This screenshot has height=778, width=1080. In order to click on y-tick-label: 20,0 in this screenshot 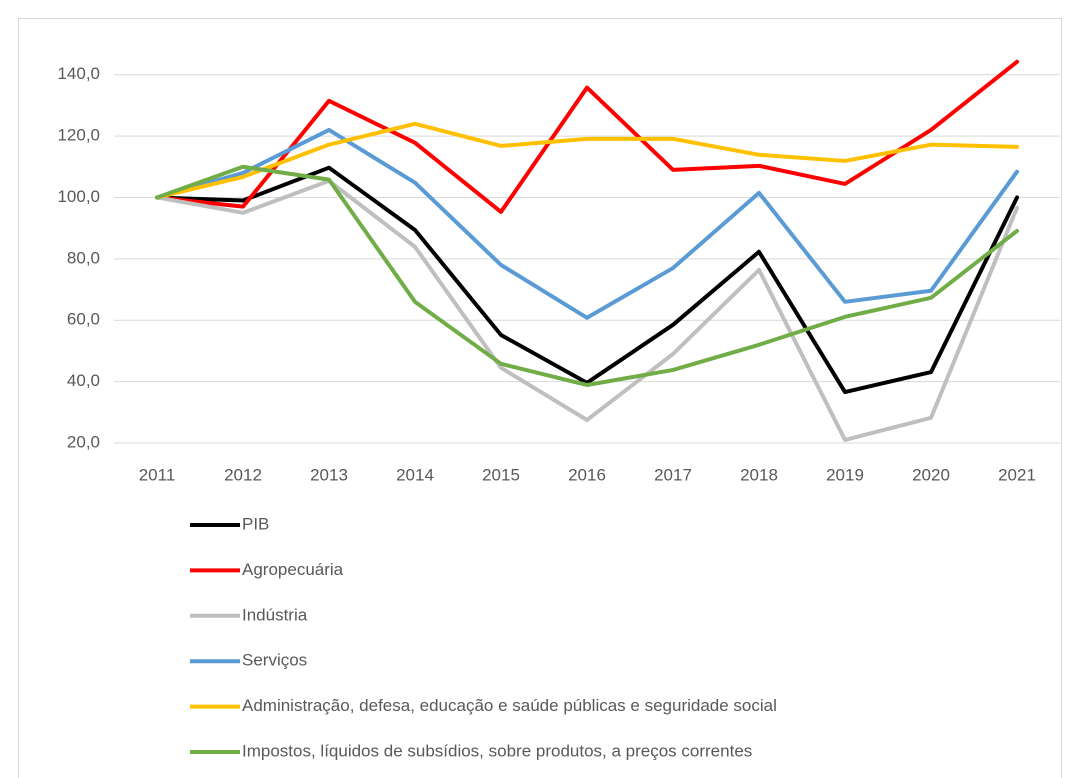, I will do `click(83, 441)`.